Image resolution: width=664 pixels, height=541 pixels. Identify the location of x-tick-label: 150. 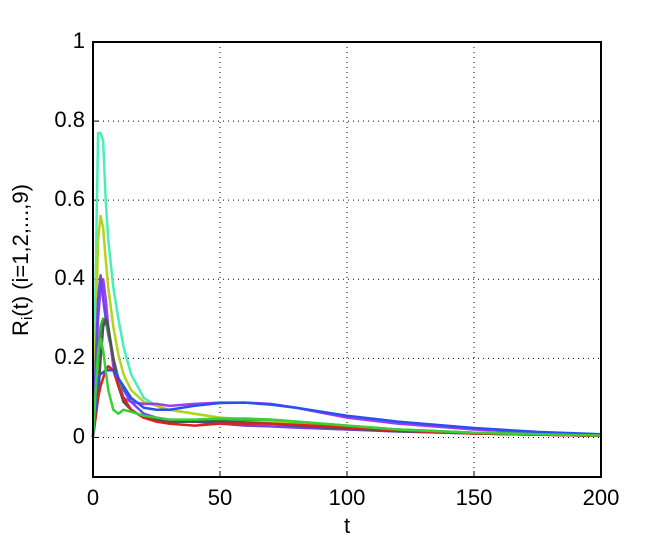
(474, 497).